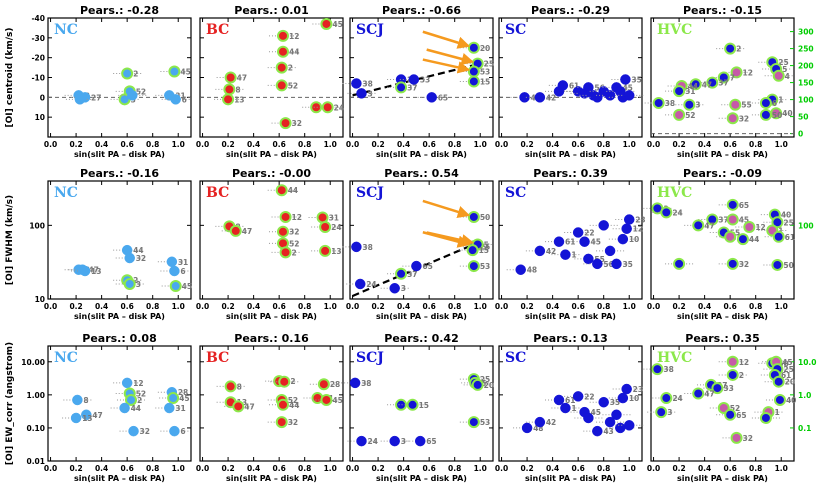 The image size is (830, 492). What do you see at coordinates (183, 392) in the screenshot?
I see `point-label: 28` at bounding box center [183, 392].